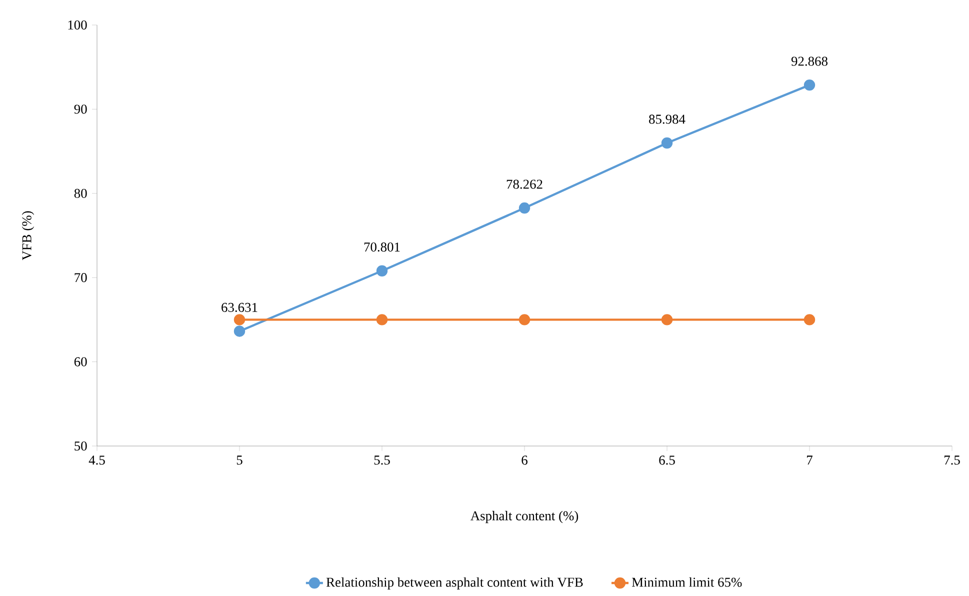  I want to click on x-tick-label: 6, so click(525, 460).